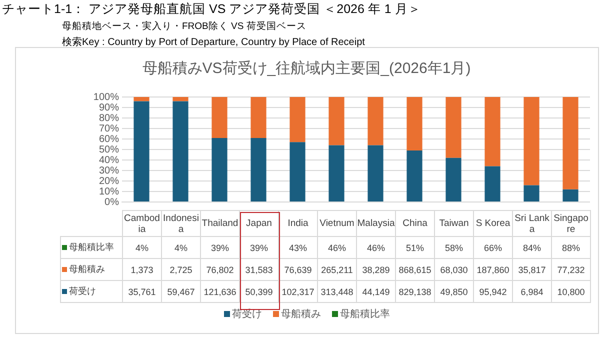 The image size is (600, 337). Describe the element at coordinates (454, 223) in the screenshot. I see `x-tick-label: Taiwan` at that location.